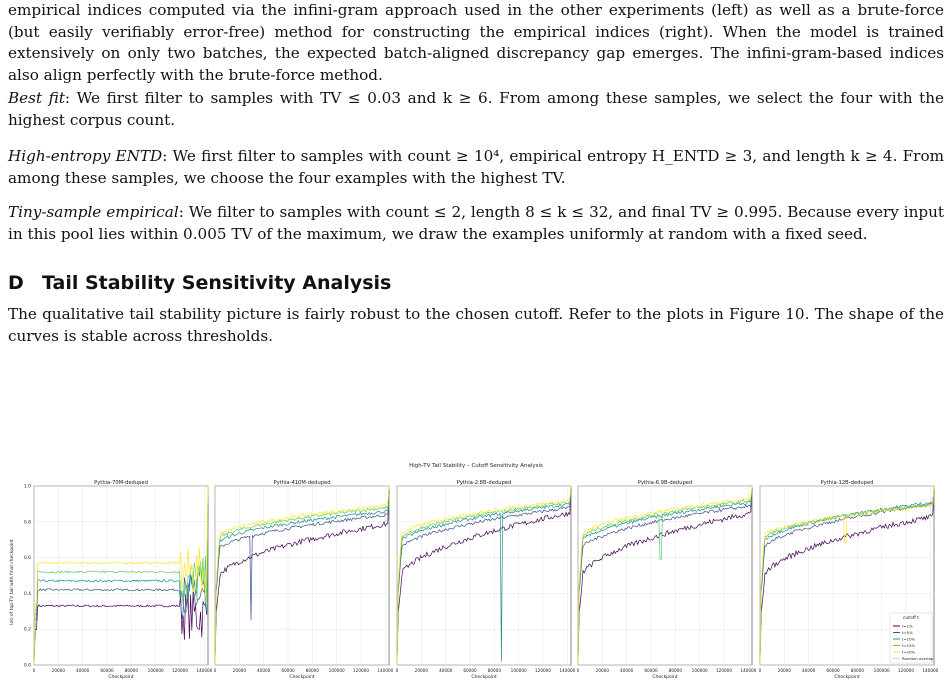  Describe the element at coordinates (85, 156) in the screenshot. I see `high-entropy-lead: High-entropy ENTD` at that location.